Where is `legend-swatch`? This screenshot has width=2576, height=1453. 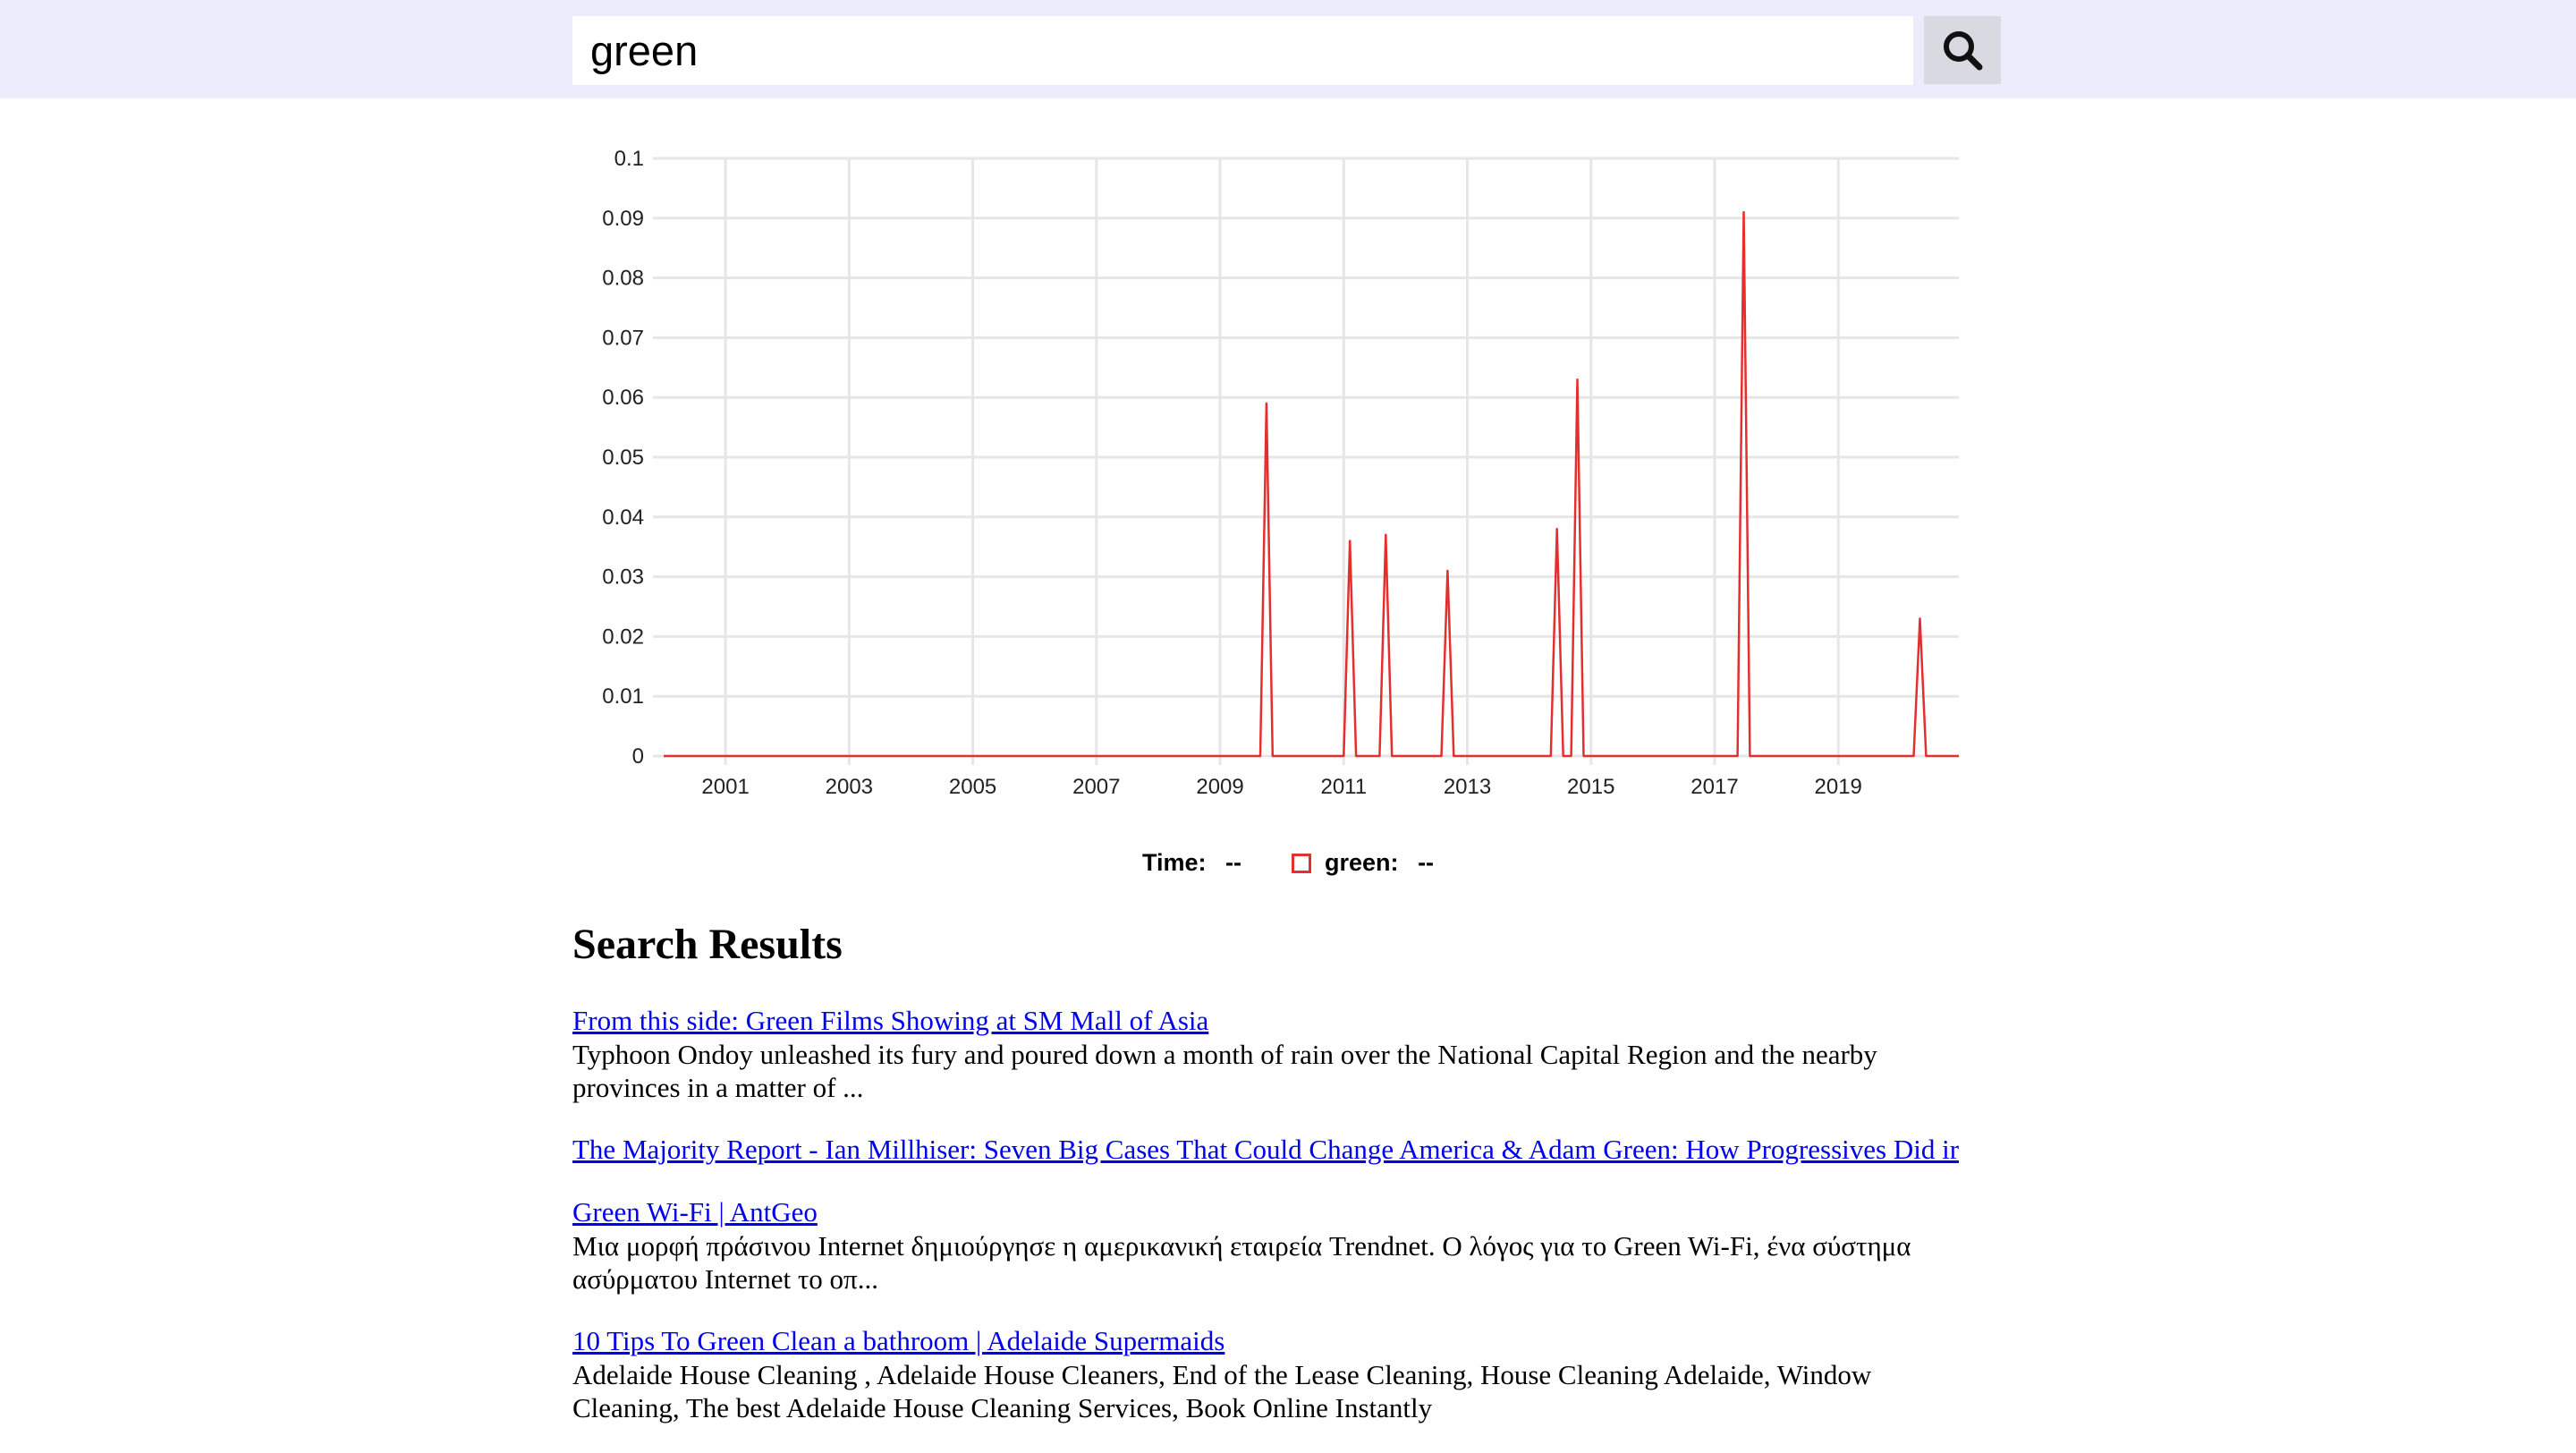
legend-swatch is located at coordinates (1301, 864).